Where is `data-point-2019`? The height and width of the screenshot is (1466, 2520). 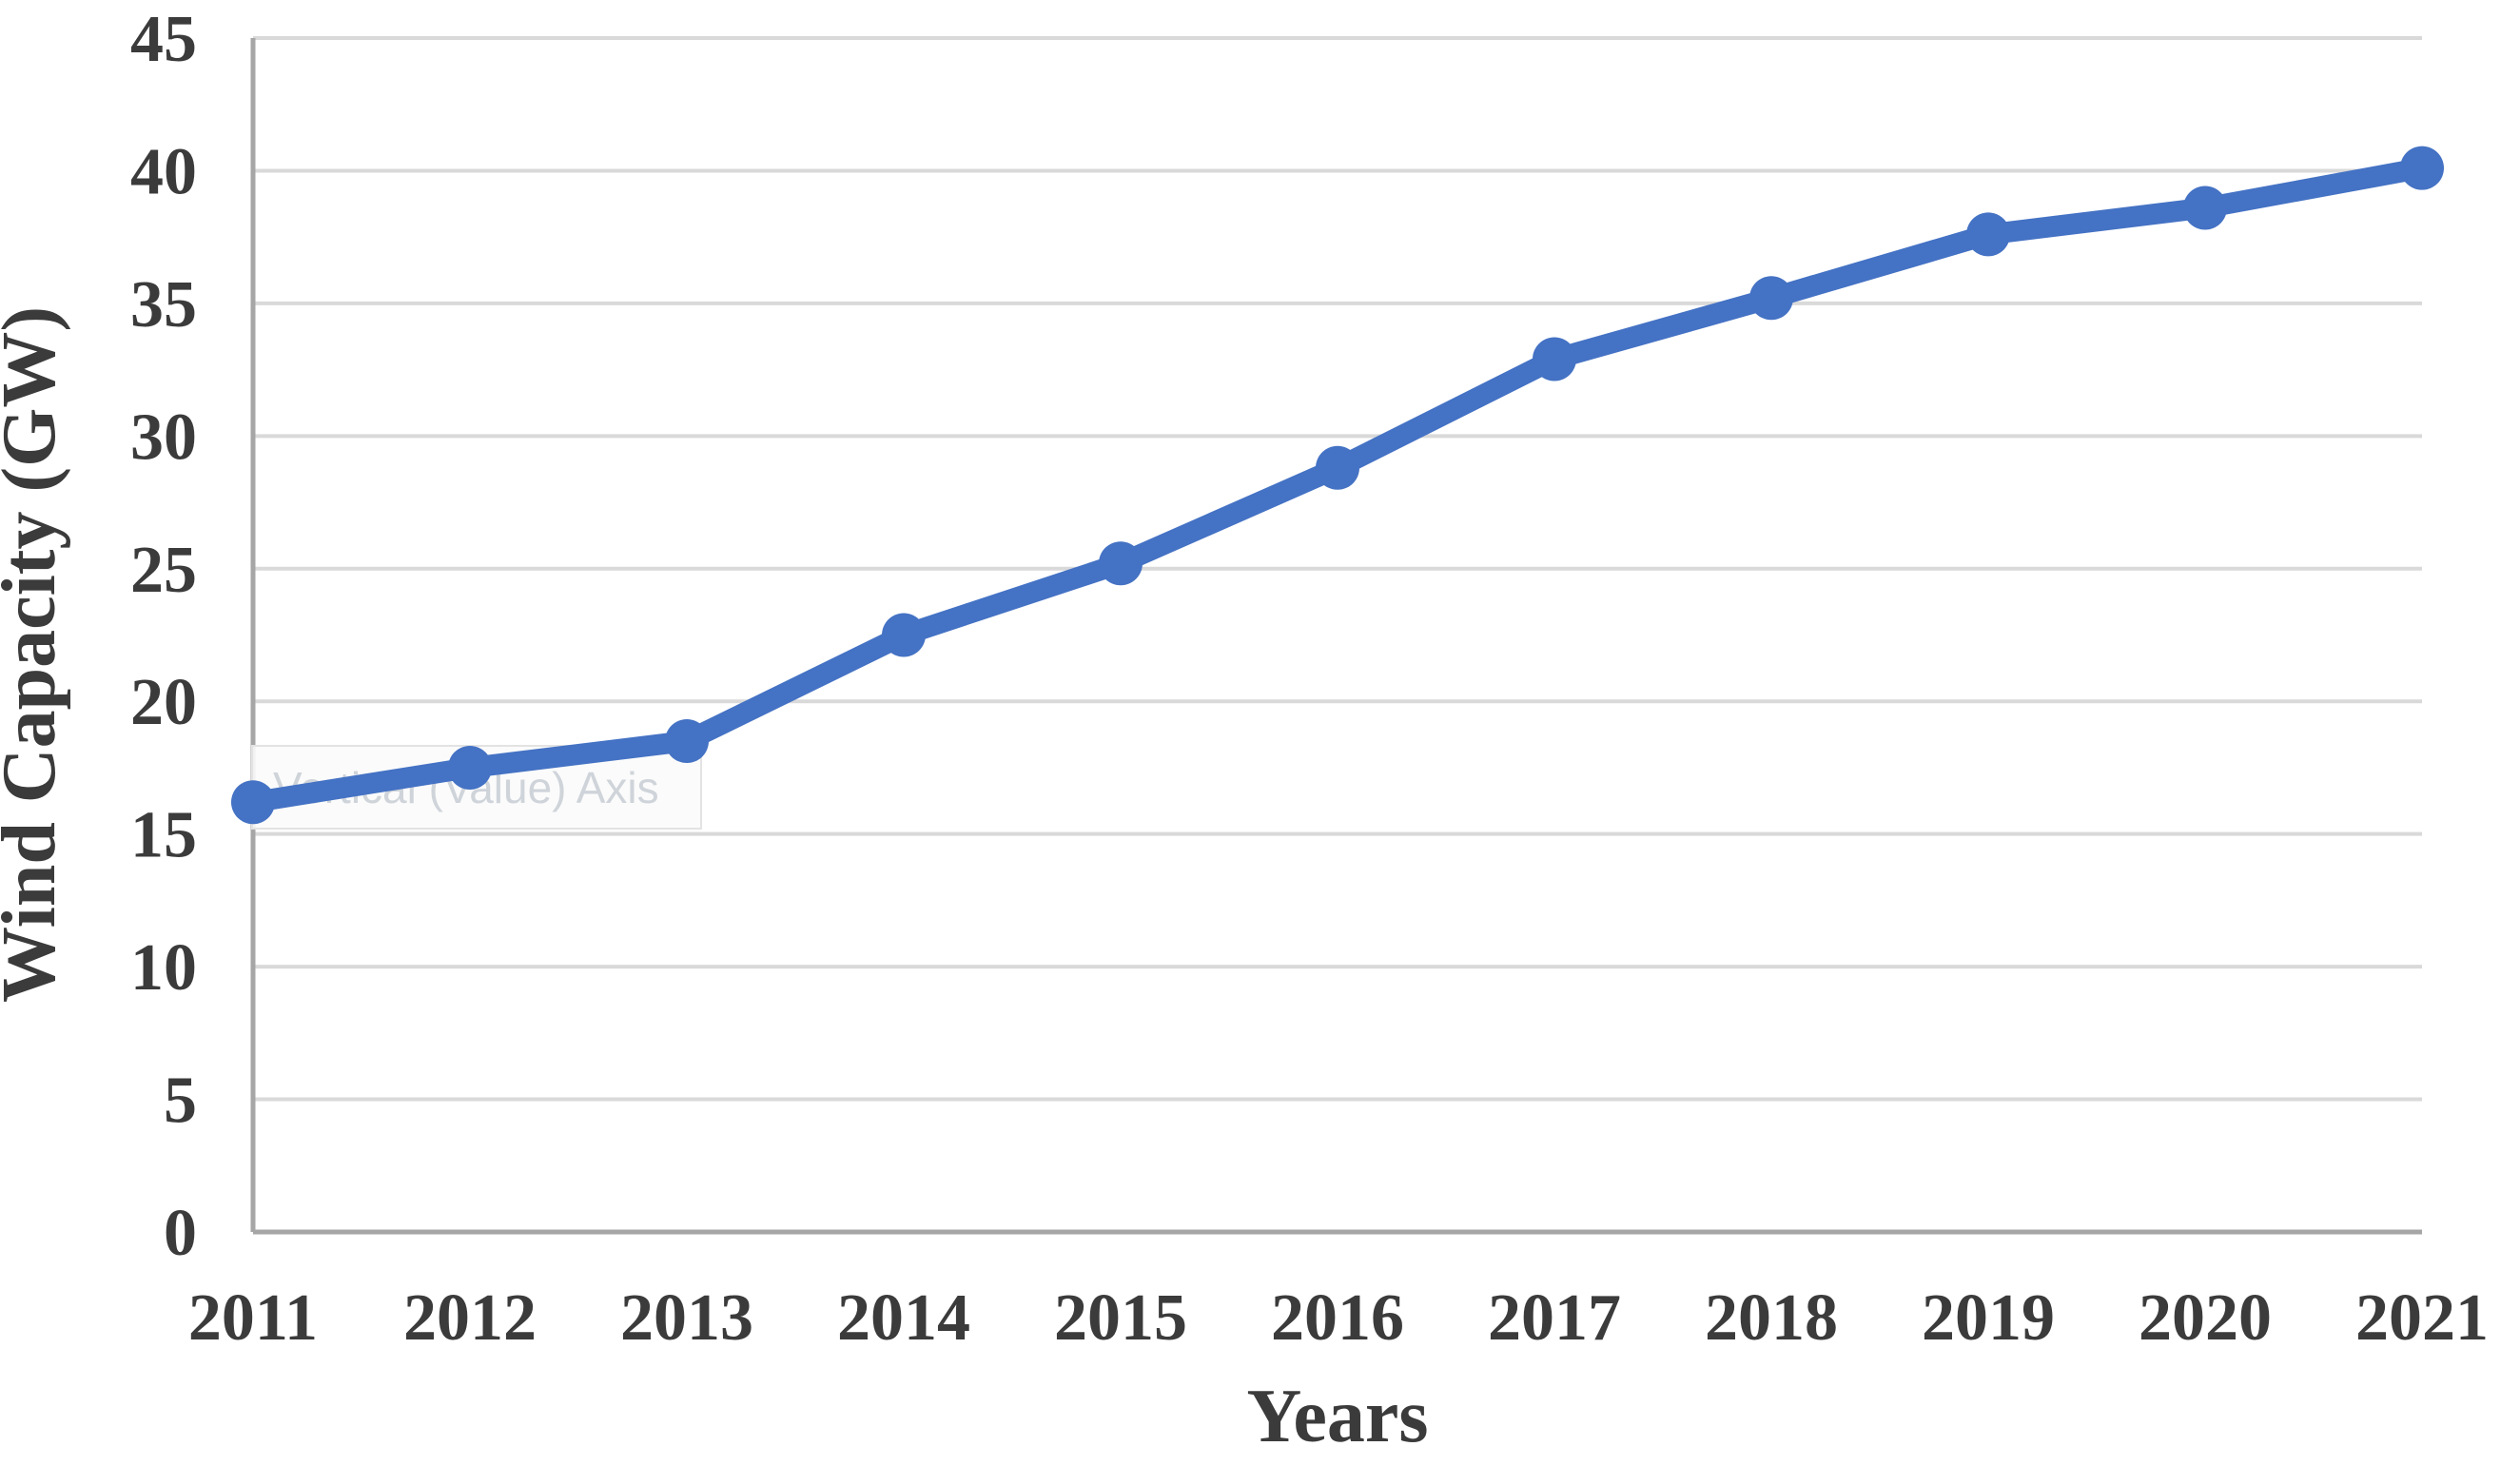
data-point-2019 is located at coordinates (1988, 234).